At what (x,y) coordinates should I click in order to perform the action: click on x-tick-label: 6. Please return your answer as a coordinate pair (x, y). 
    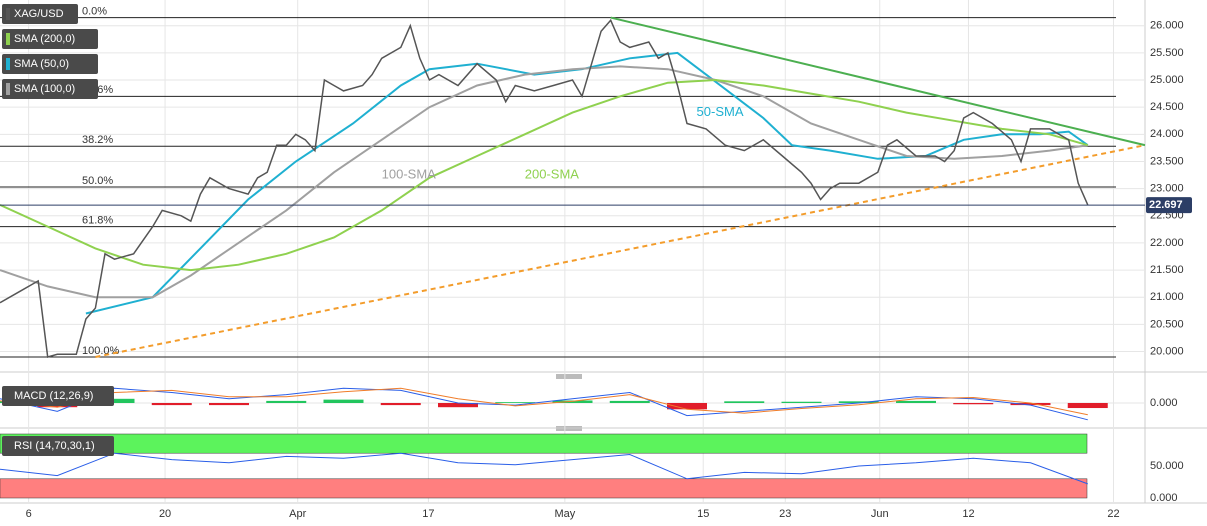
    Looking at the image, I should click on (29, 514).